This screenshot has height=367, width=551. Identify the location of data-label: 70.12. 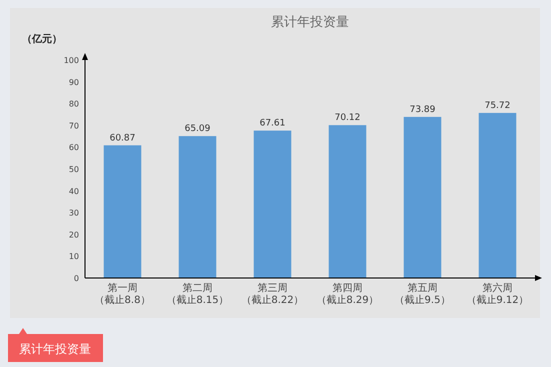
(347, 118).